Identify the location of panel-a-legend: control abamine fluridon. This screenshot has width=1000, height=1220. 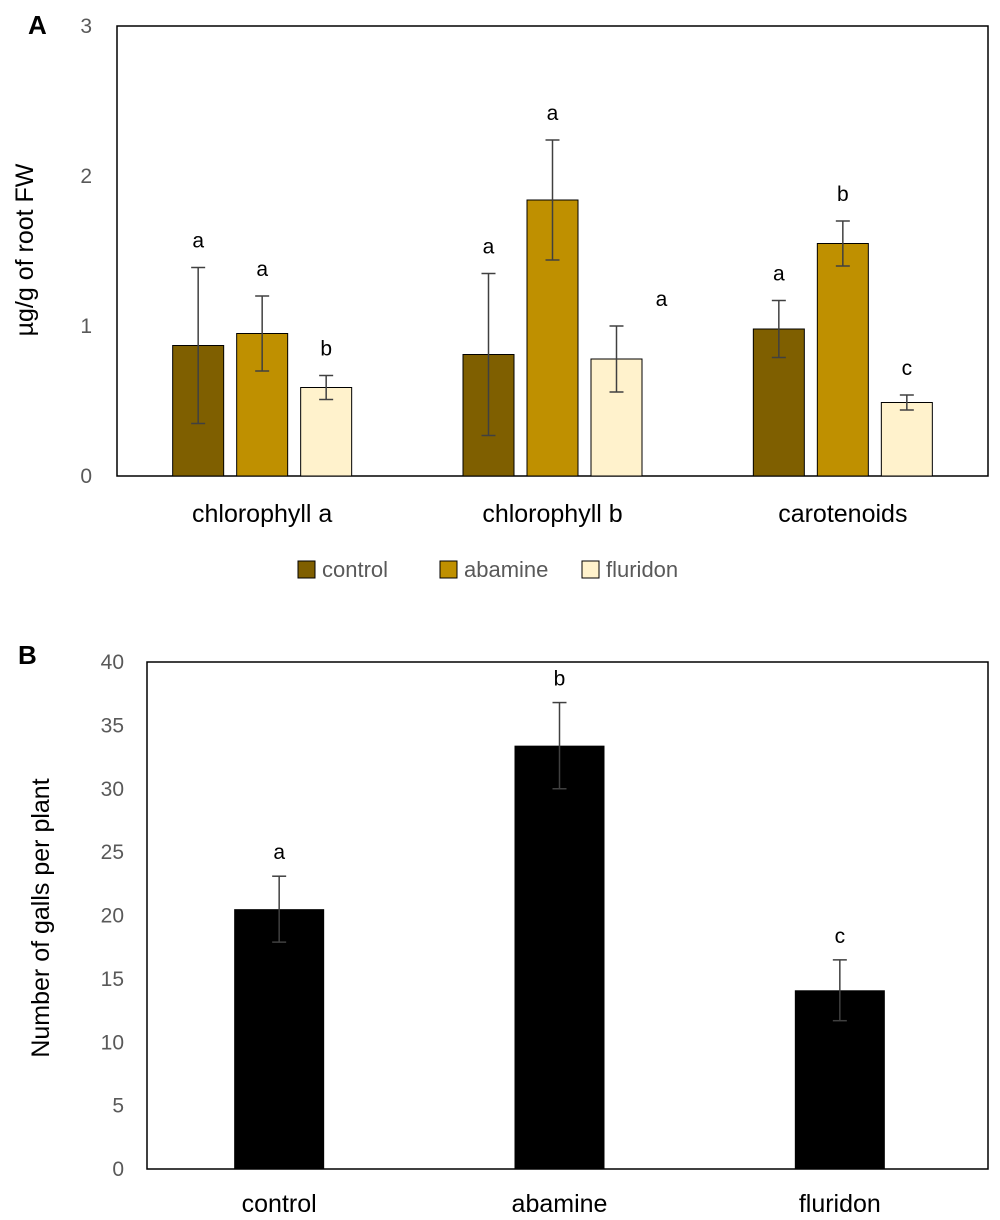
(487, 569).